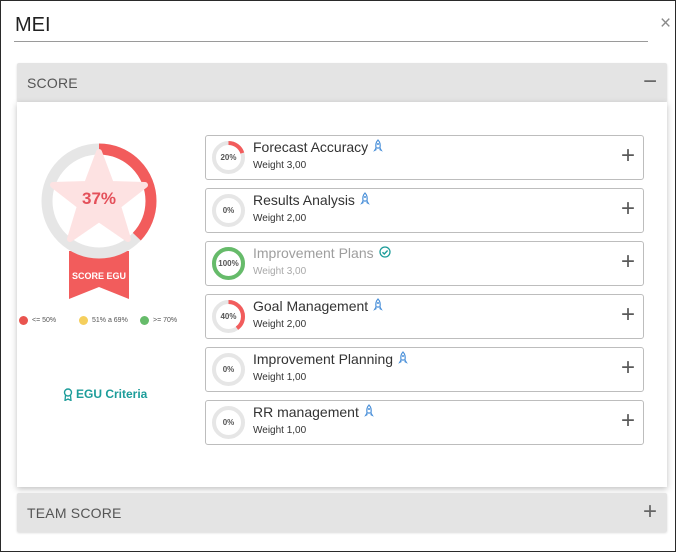  What do you see at coordinates (424, 157) in the screenshot?
I see `kpi-card: 20% Forecast Accuracy Weight 3,00 +` at bounding box center [424, 157].